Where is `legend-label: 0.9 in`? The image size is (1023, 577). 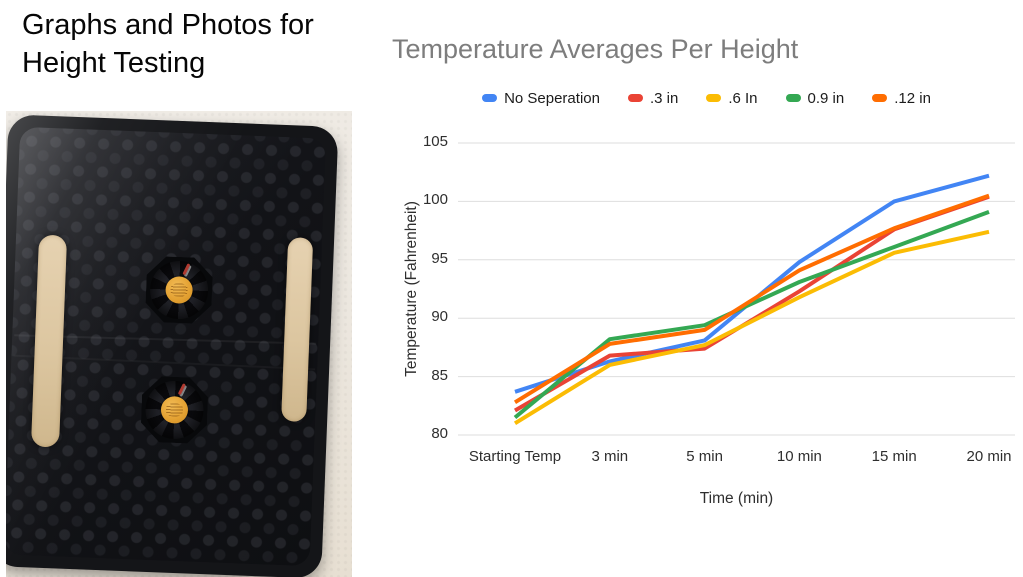 legend-label: 0.9 in is located at coordinates (826, 98).